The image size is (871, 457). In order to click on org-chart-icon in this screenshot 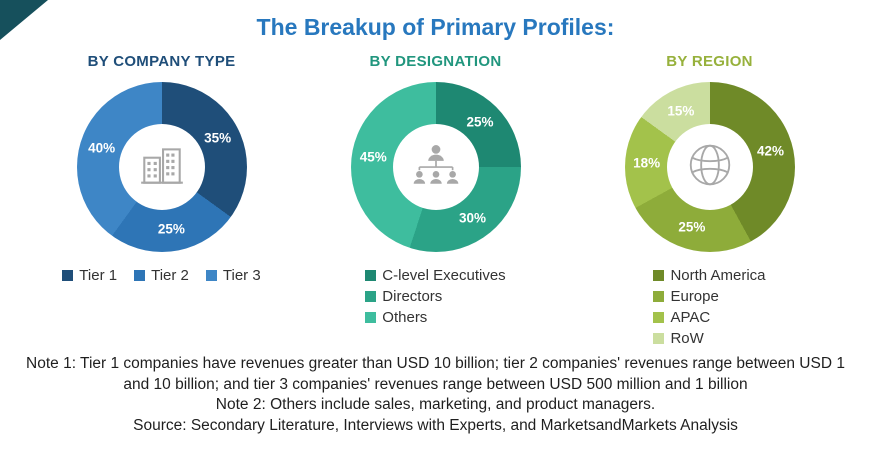, I will do `click(436, 167)`.